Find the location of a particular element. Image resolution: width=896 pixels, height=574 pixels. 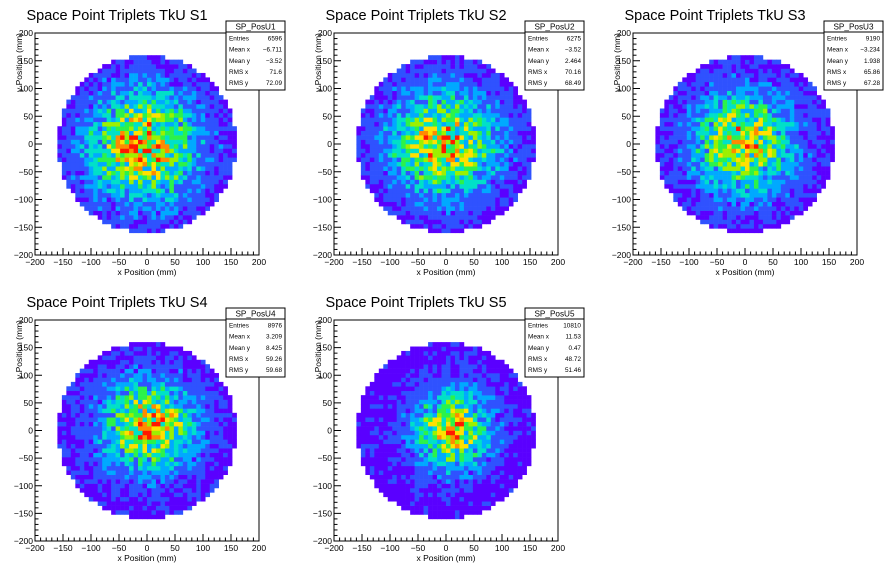

plot-title: Space Point Triplets TkU S4 is located at coordinates (116, 303).